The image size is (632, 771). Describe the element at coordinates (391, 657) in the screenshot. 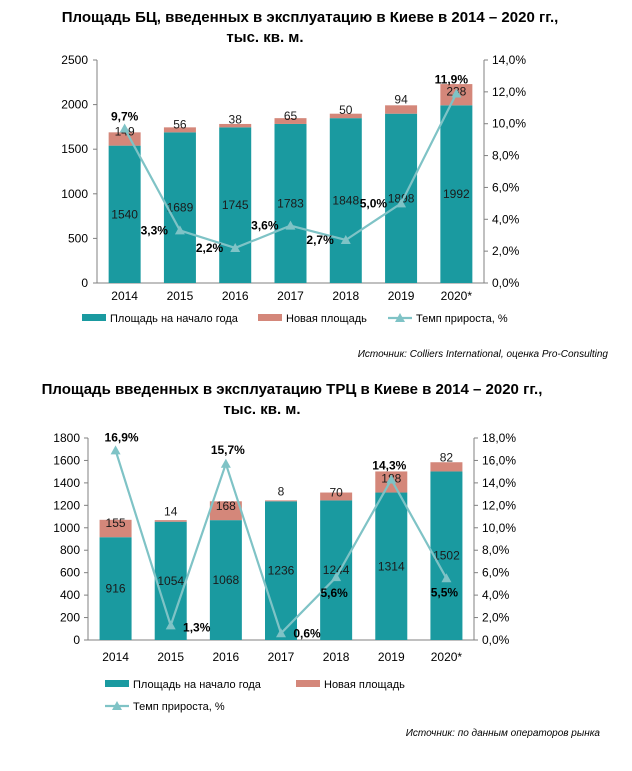

I see `chart2-x-tick-label: 2019` at that location.